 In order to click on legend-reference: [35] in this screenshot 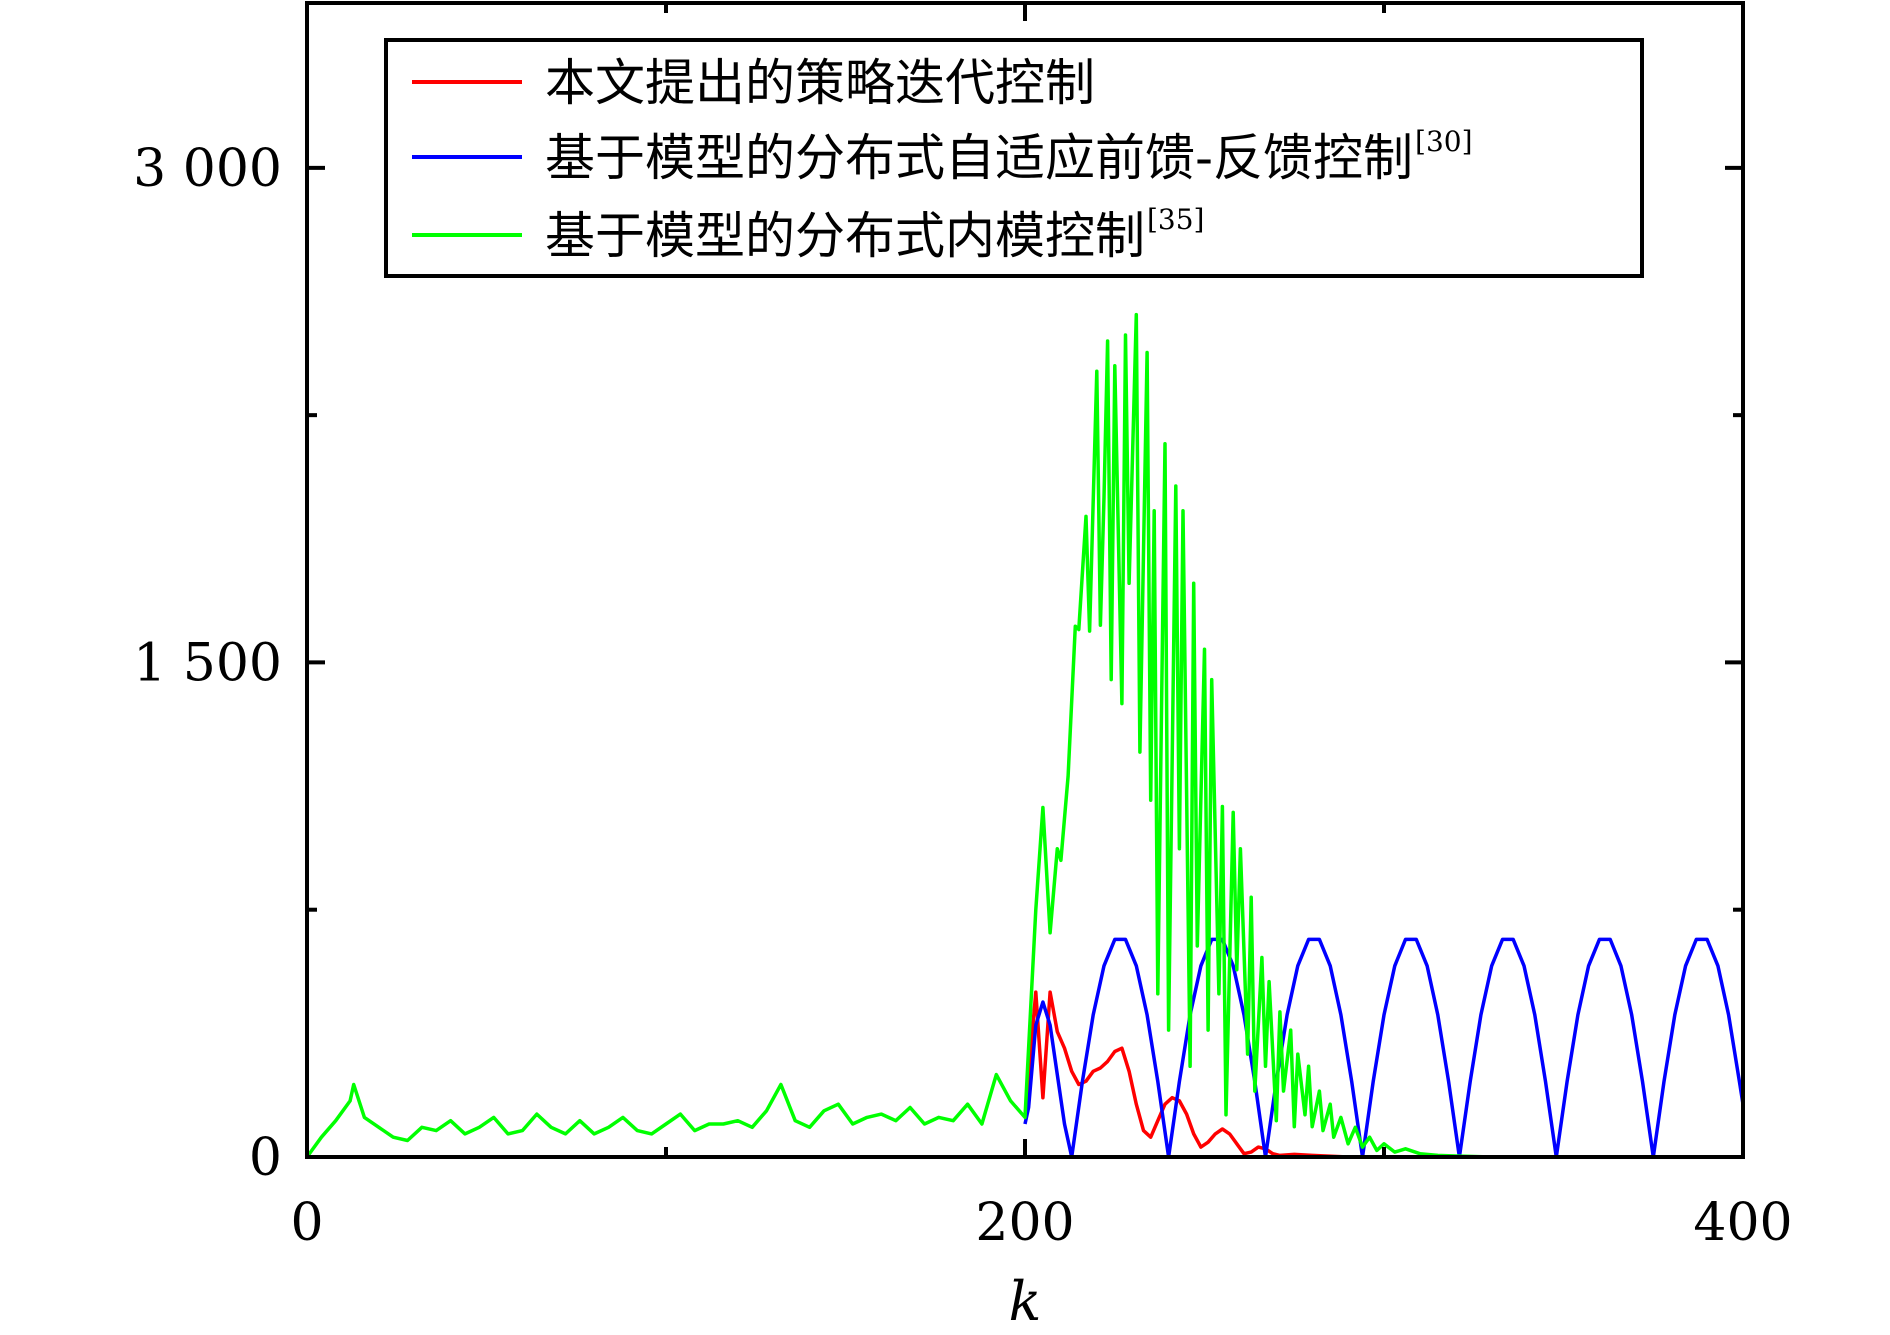, I will do `click(1175, 219)`.